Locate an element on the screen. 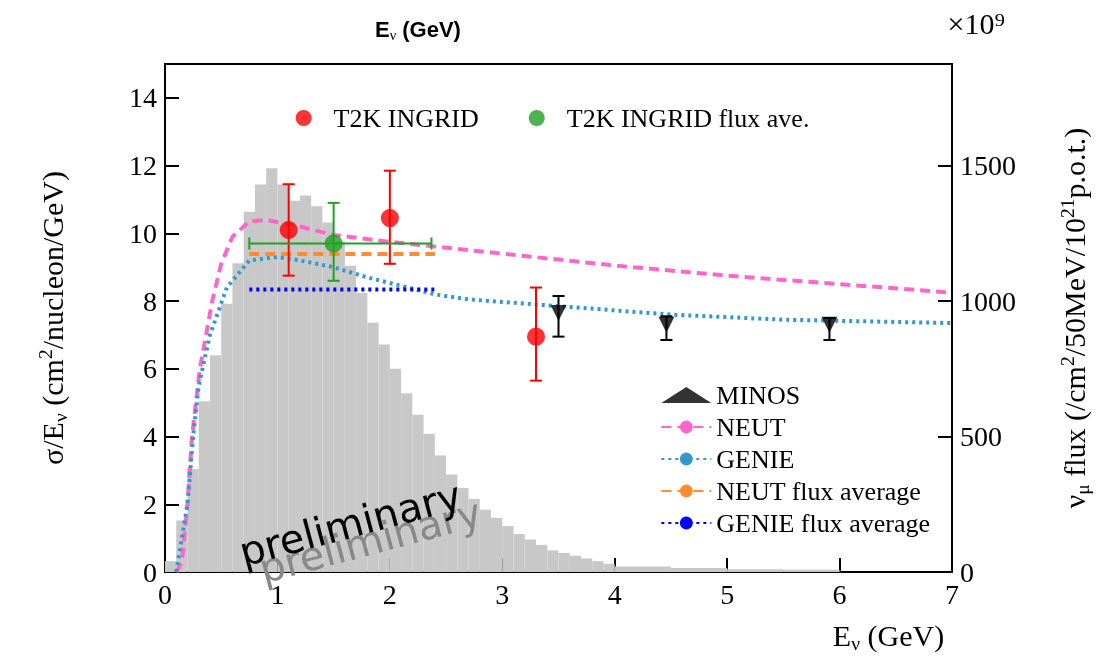 This screenshot has width=1105, height=661. y-tick-label: 10 is located at coordinates (143, 233).